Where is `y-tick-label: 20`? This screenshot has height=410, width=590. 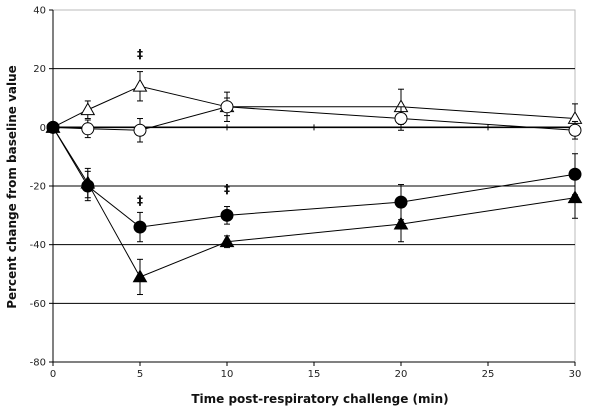 y-tick-label: 20 is located at coordinates (39, 69).